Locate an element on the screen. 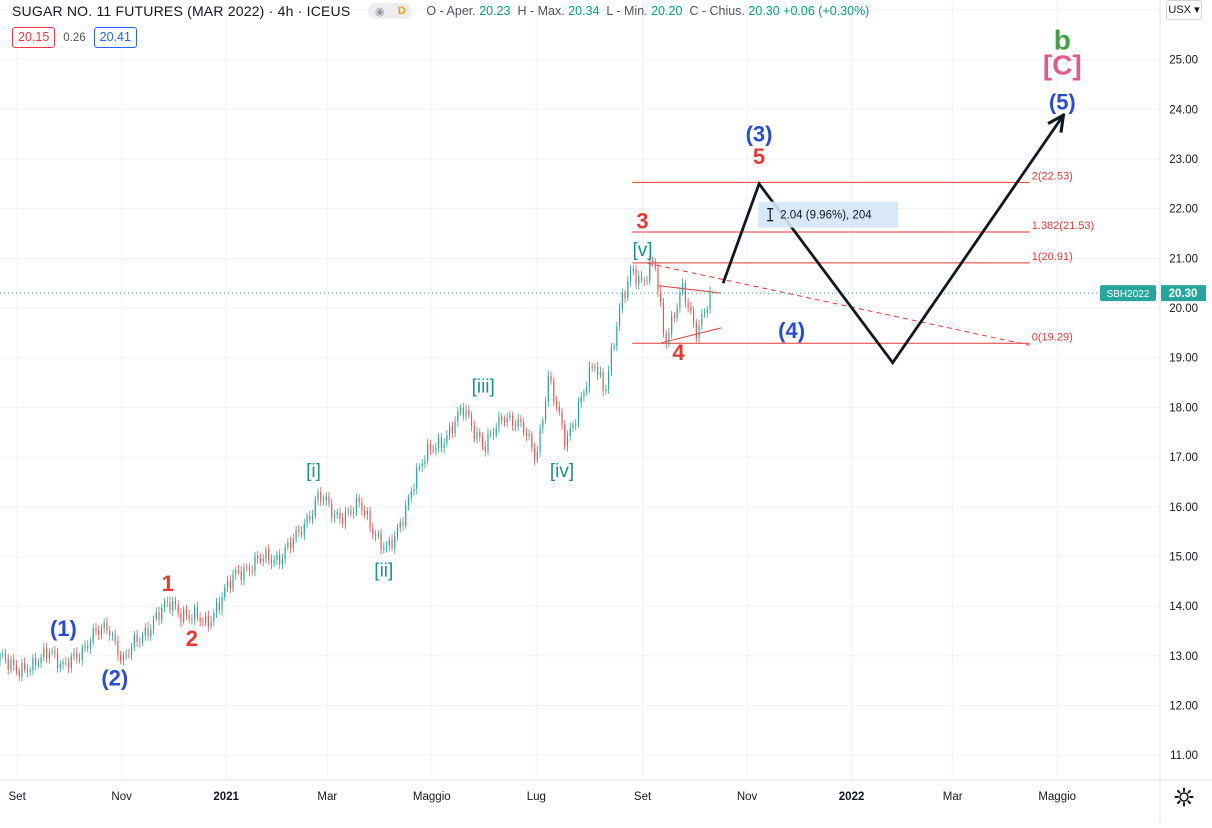  close-label: C - Chius. is located at coordinates (717, 11).